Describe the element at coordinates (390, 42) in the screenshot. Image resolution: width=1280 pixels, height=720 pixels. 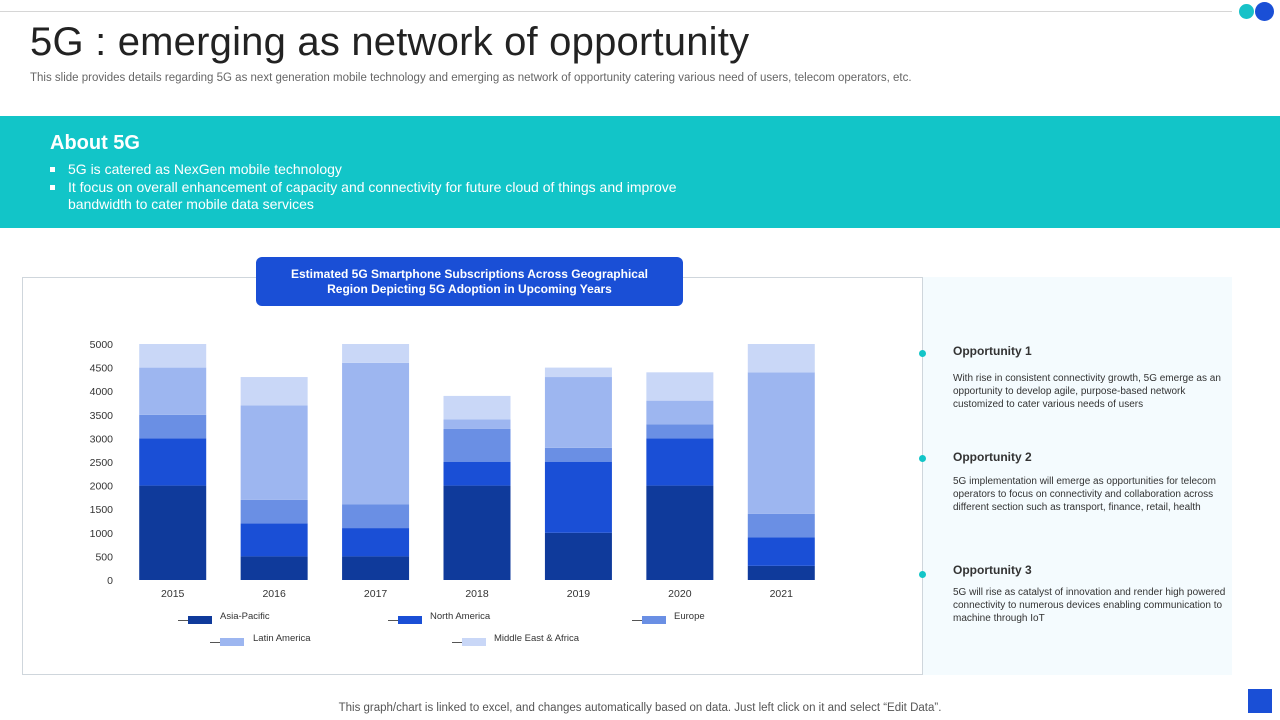
I see `page-title: 5G : emerging as network of opportunity` at that location.